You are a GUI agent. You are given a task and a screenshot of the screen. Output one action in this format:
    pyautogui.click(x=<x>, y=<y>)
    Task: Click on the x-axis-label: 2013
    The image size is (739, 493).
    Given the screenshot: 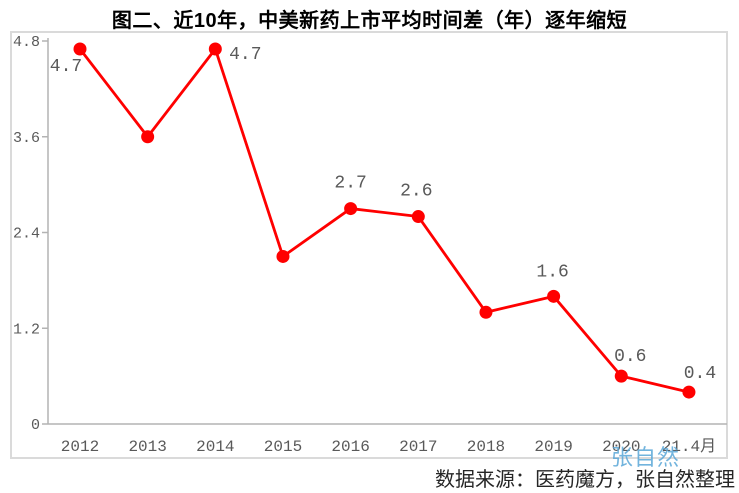 What is the action you would take?
    pyautogui.click(x=147, y=447)
    